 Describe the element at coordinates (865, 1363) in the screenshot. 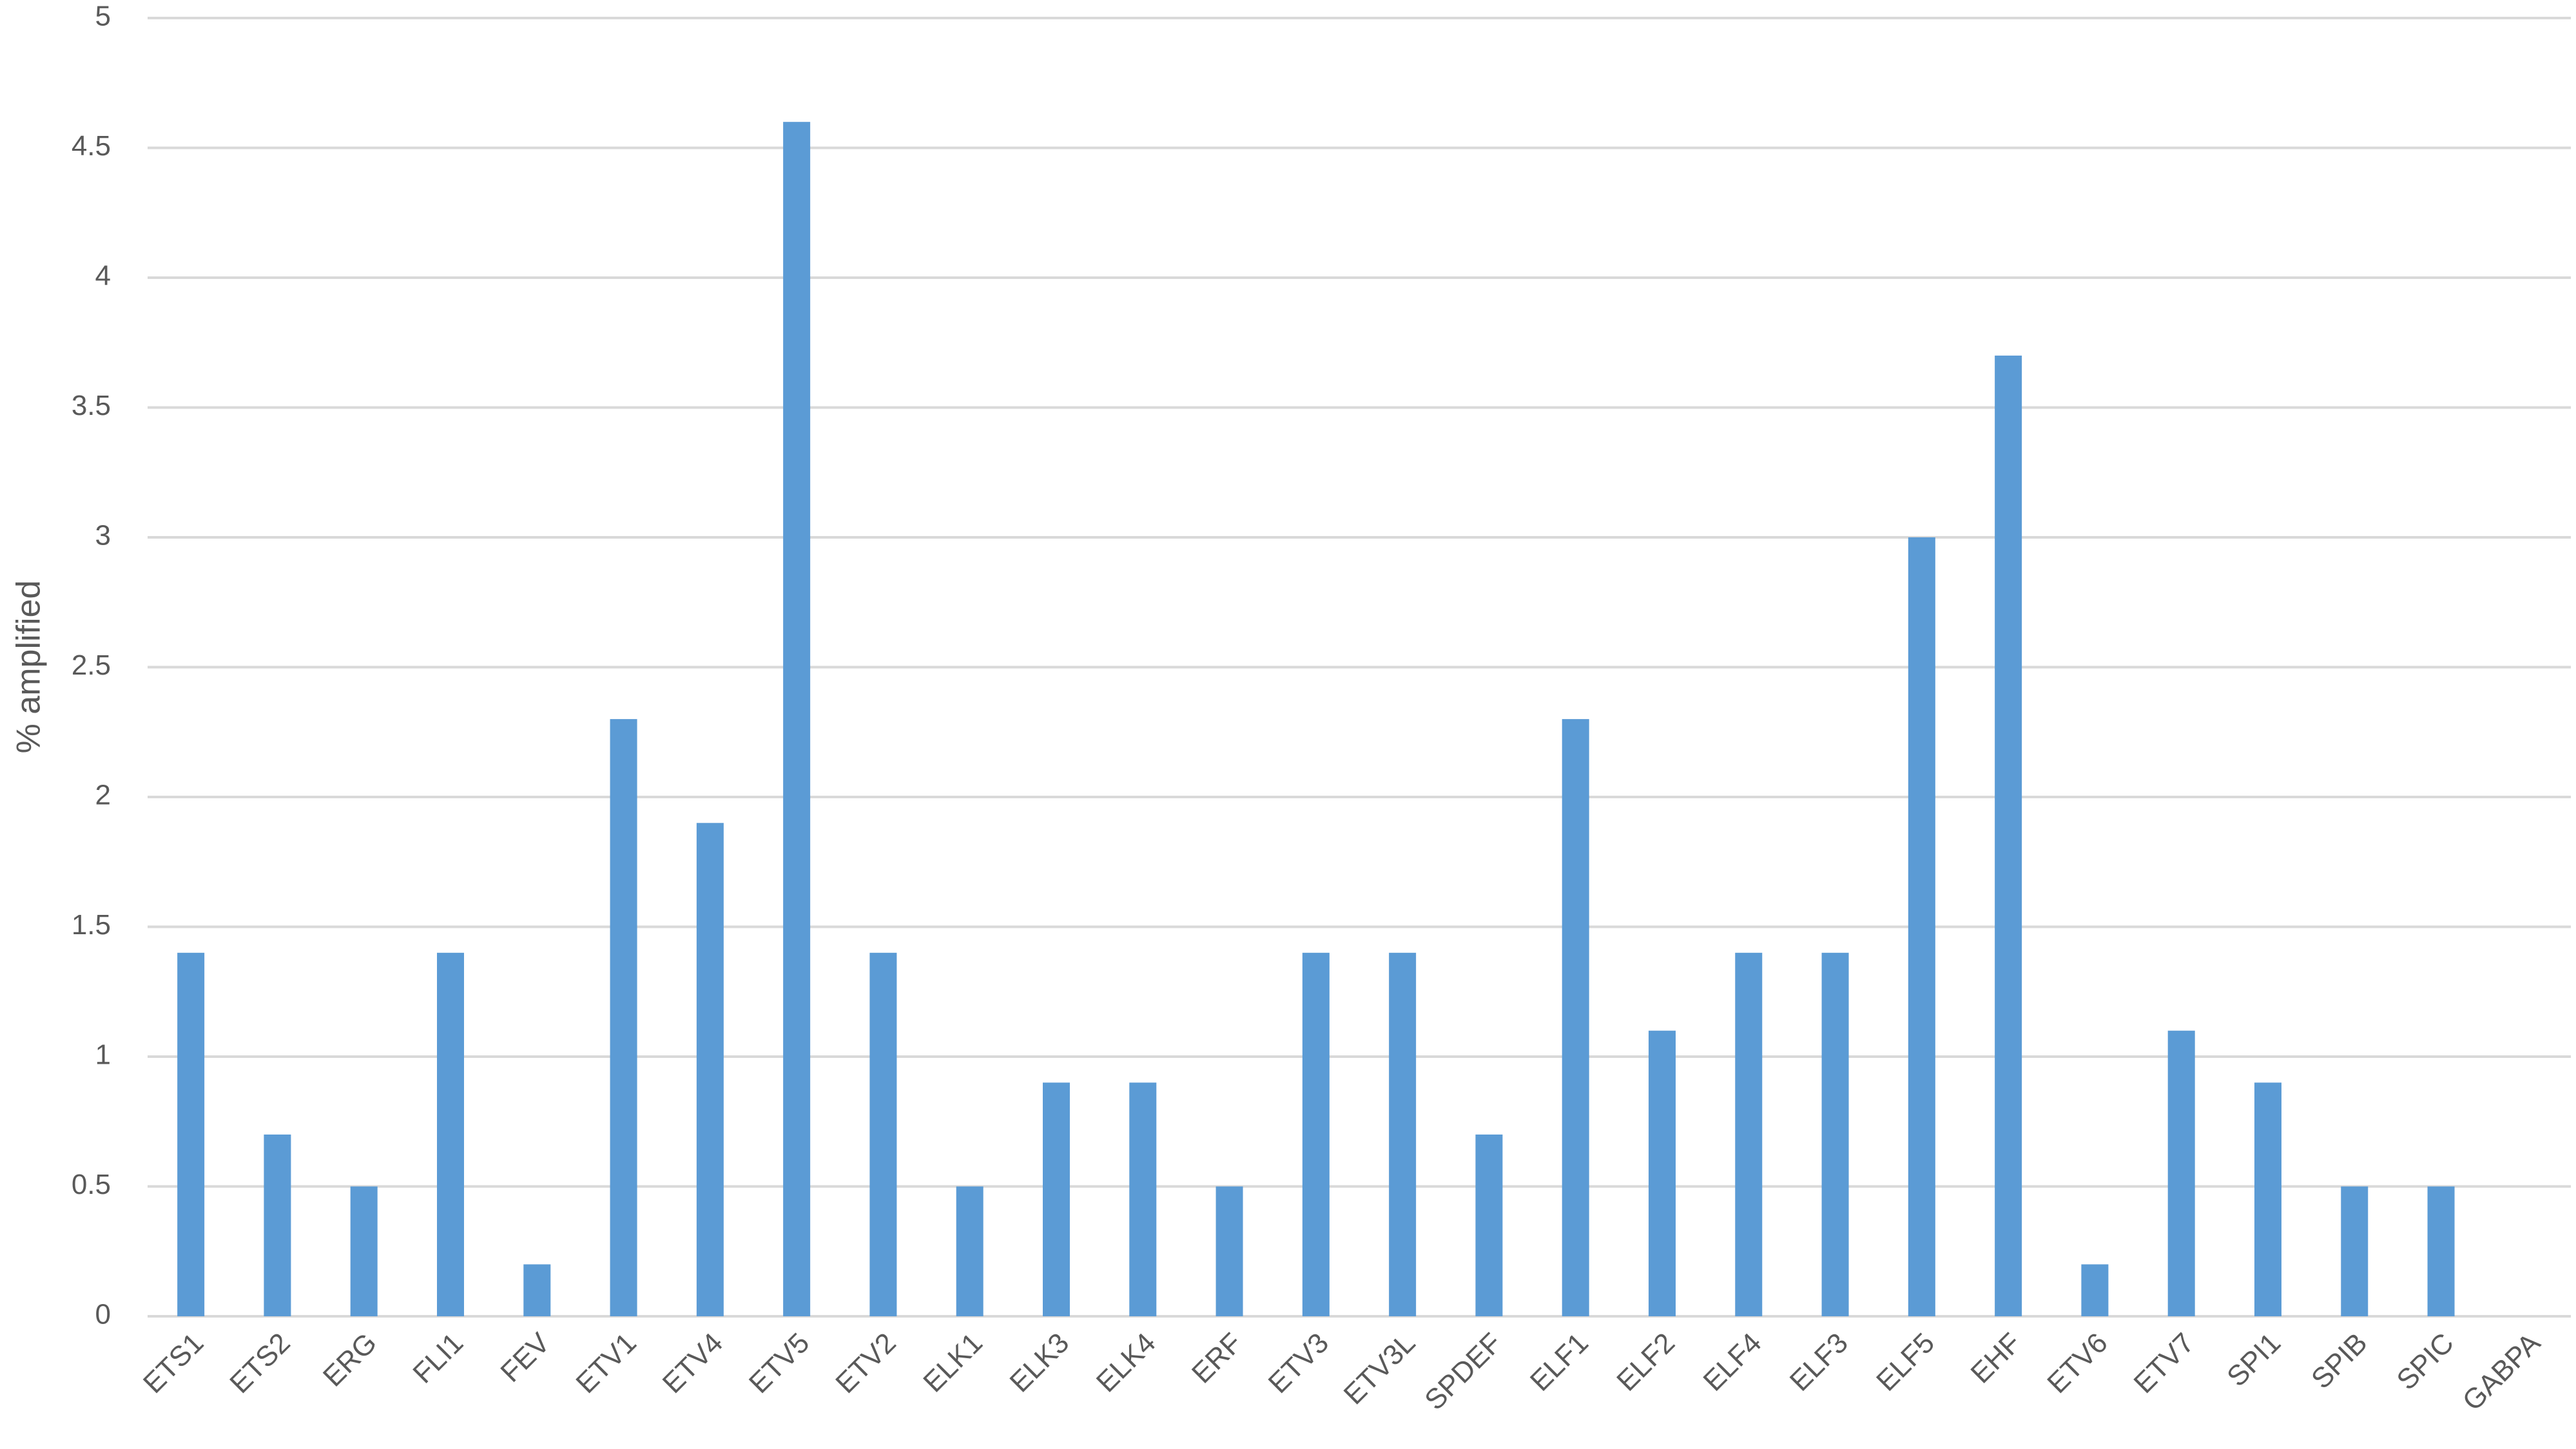

I see `x-tick-label: ETV2` at that location.